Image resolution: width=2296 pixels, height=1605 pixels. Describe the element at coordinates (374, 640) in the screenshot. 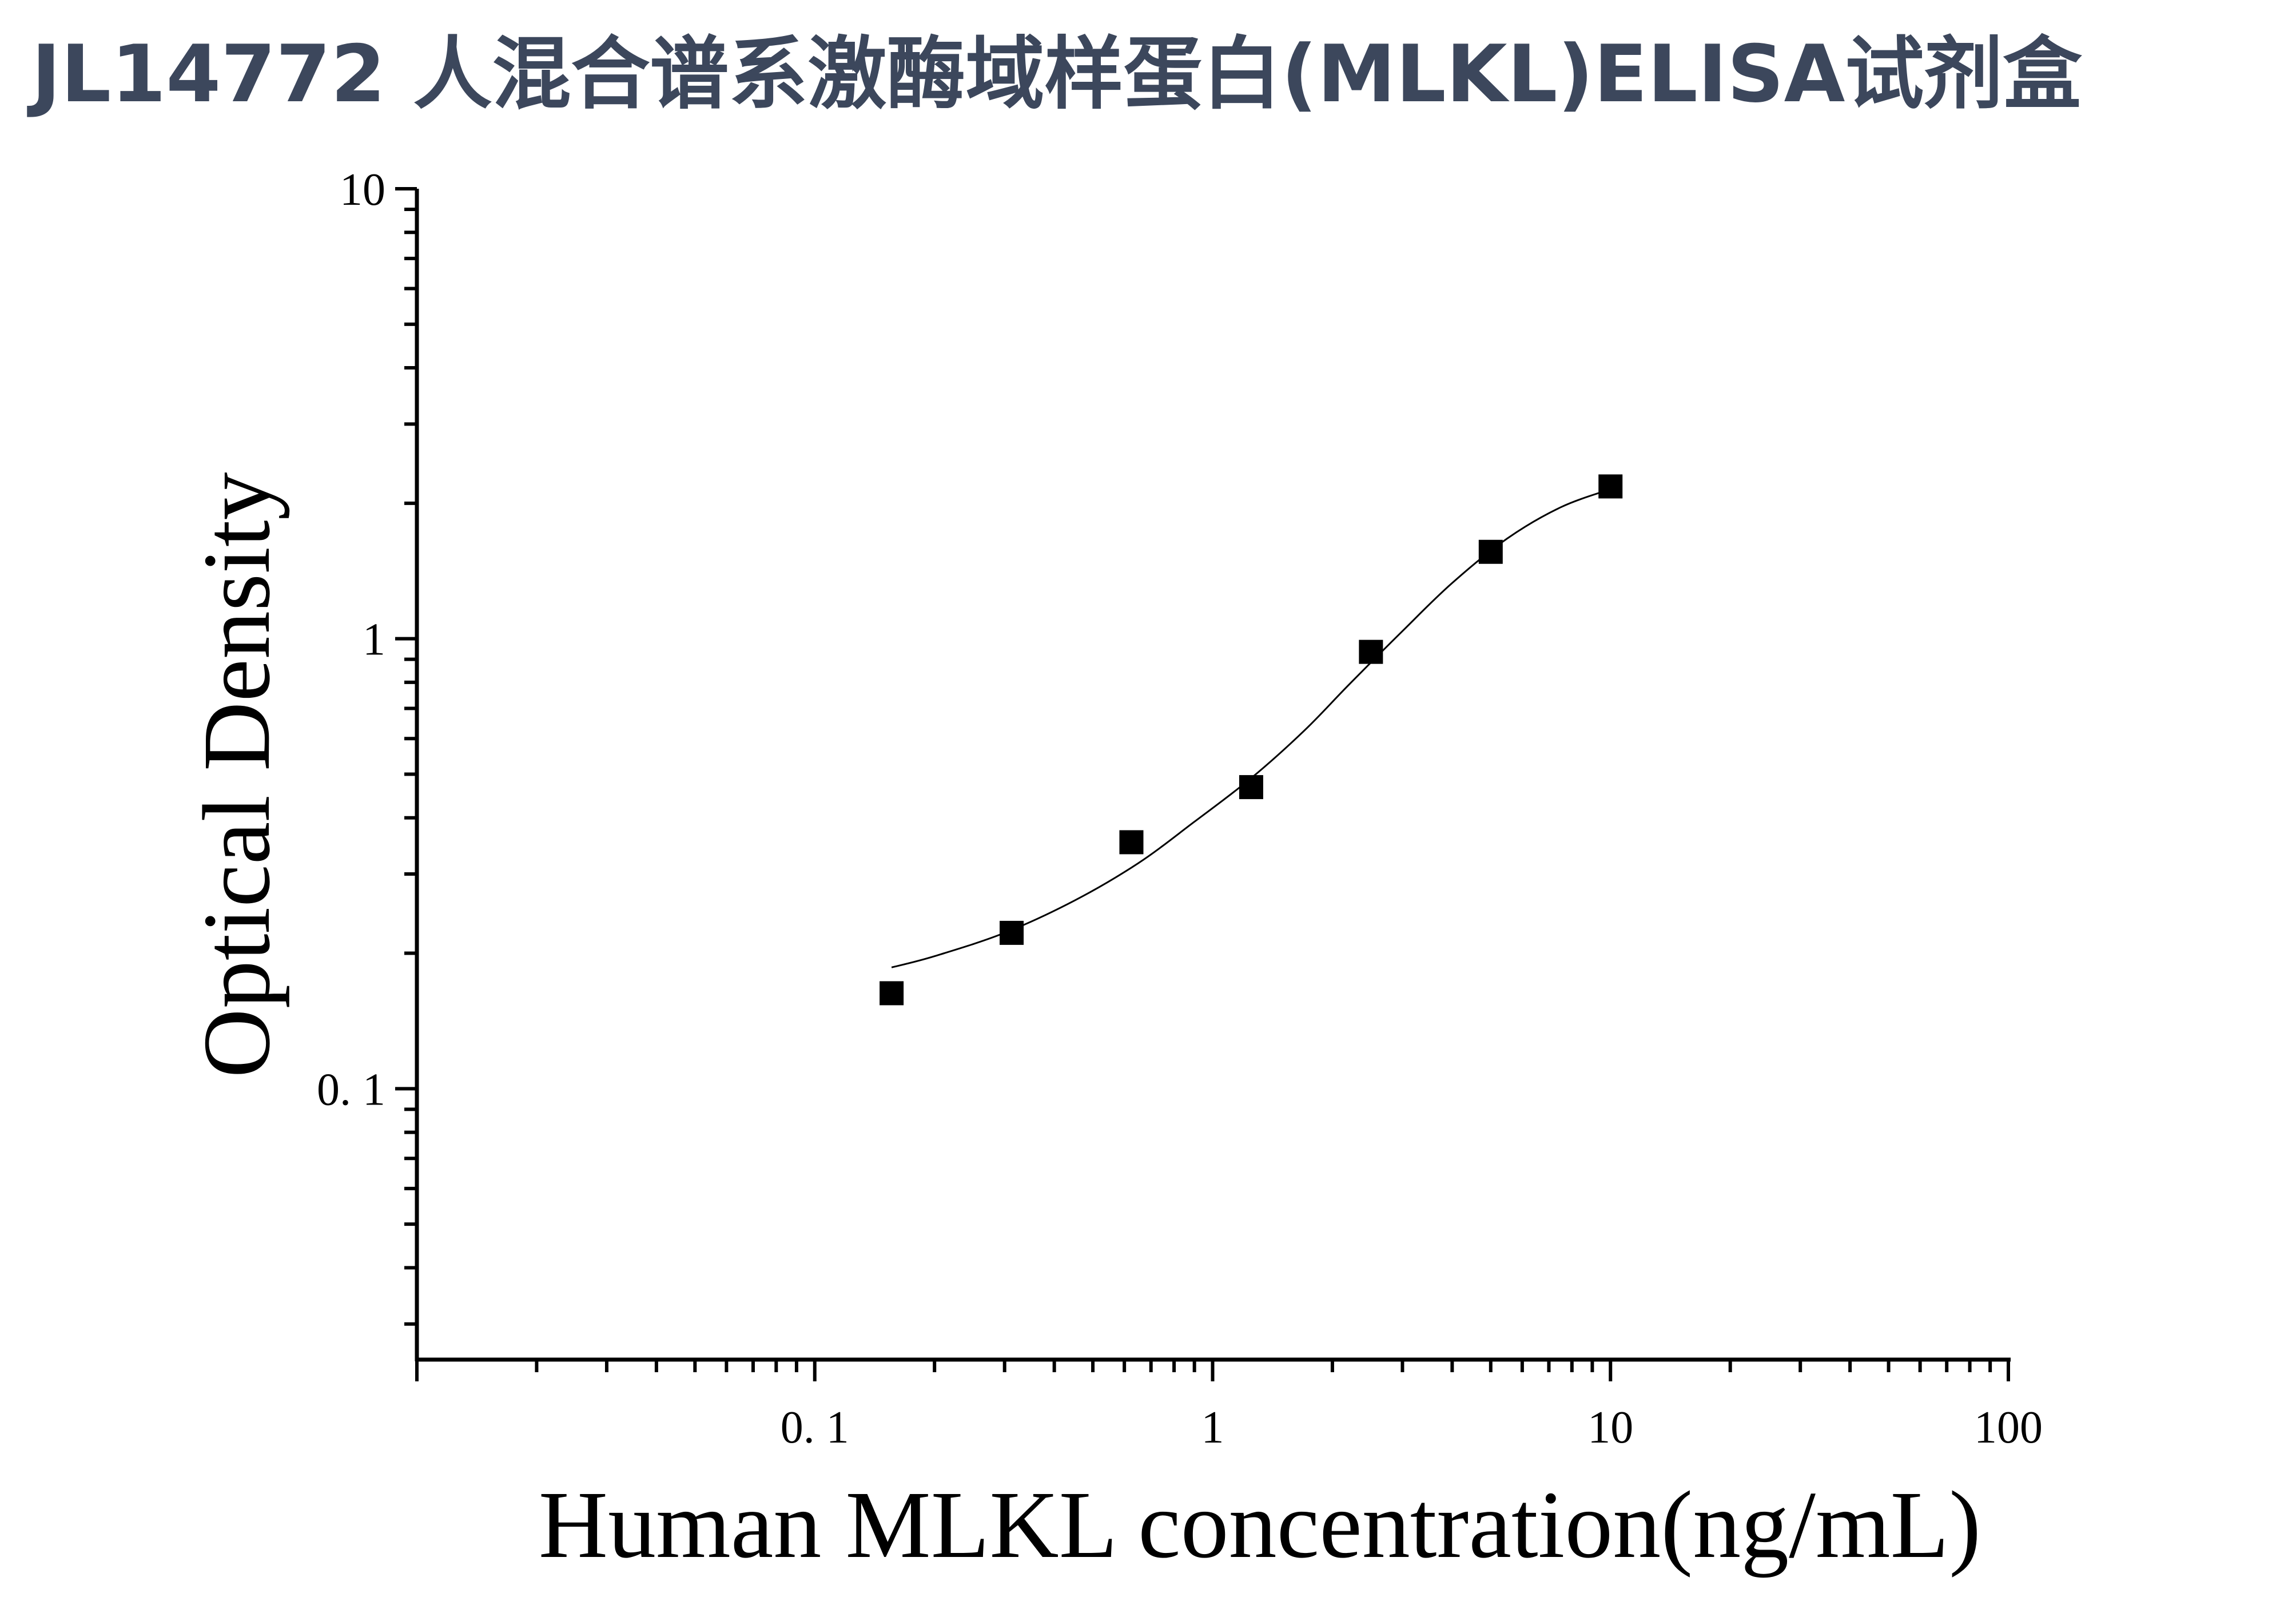

I see `y-tick-label: 1` at that location.